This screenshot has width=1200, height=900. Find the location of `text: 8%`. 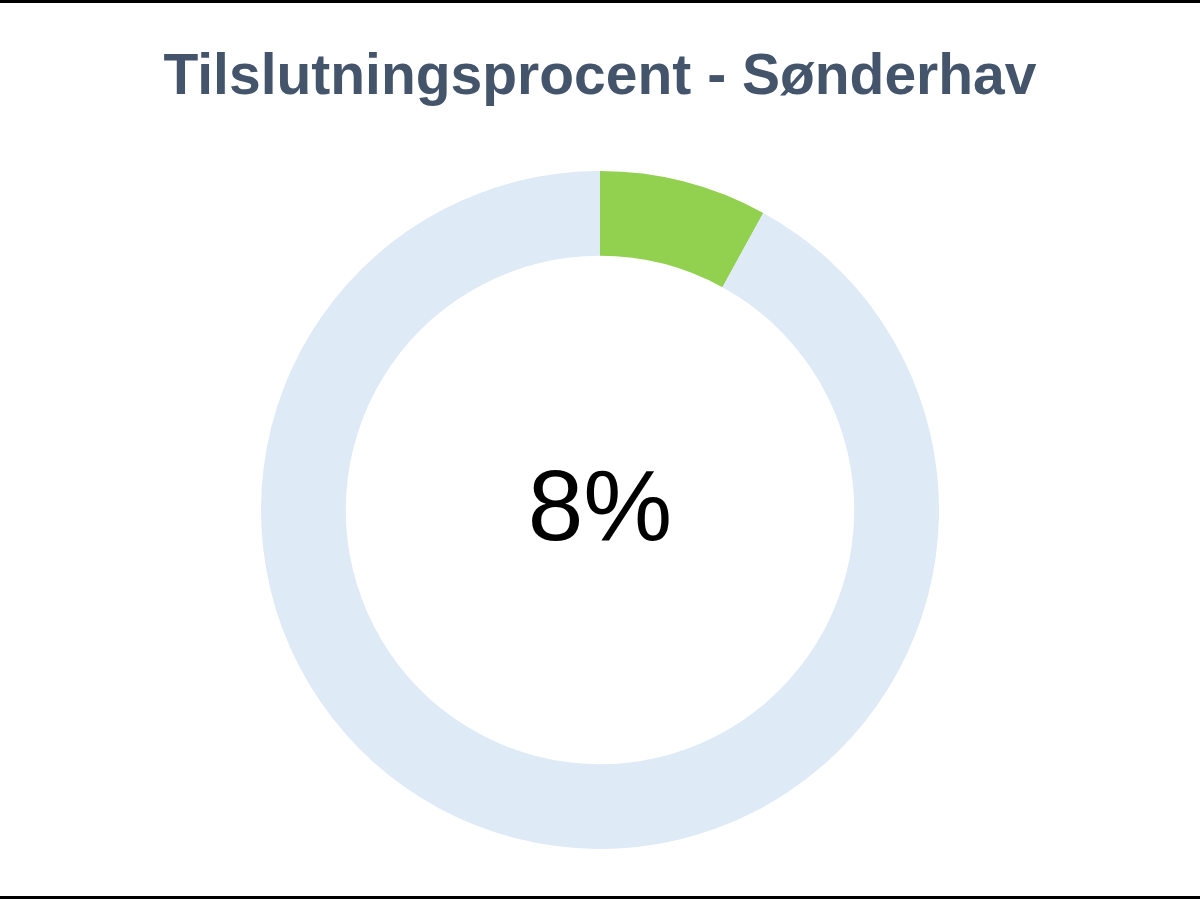

text: 8% is located at coordinates (600, 505).